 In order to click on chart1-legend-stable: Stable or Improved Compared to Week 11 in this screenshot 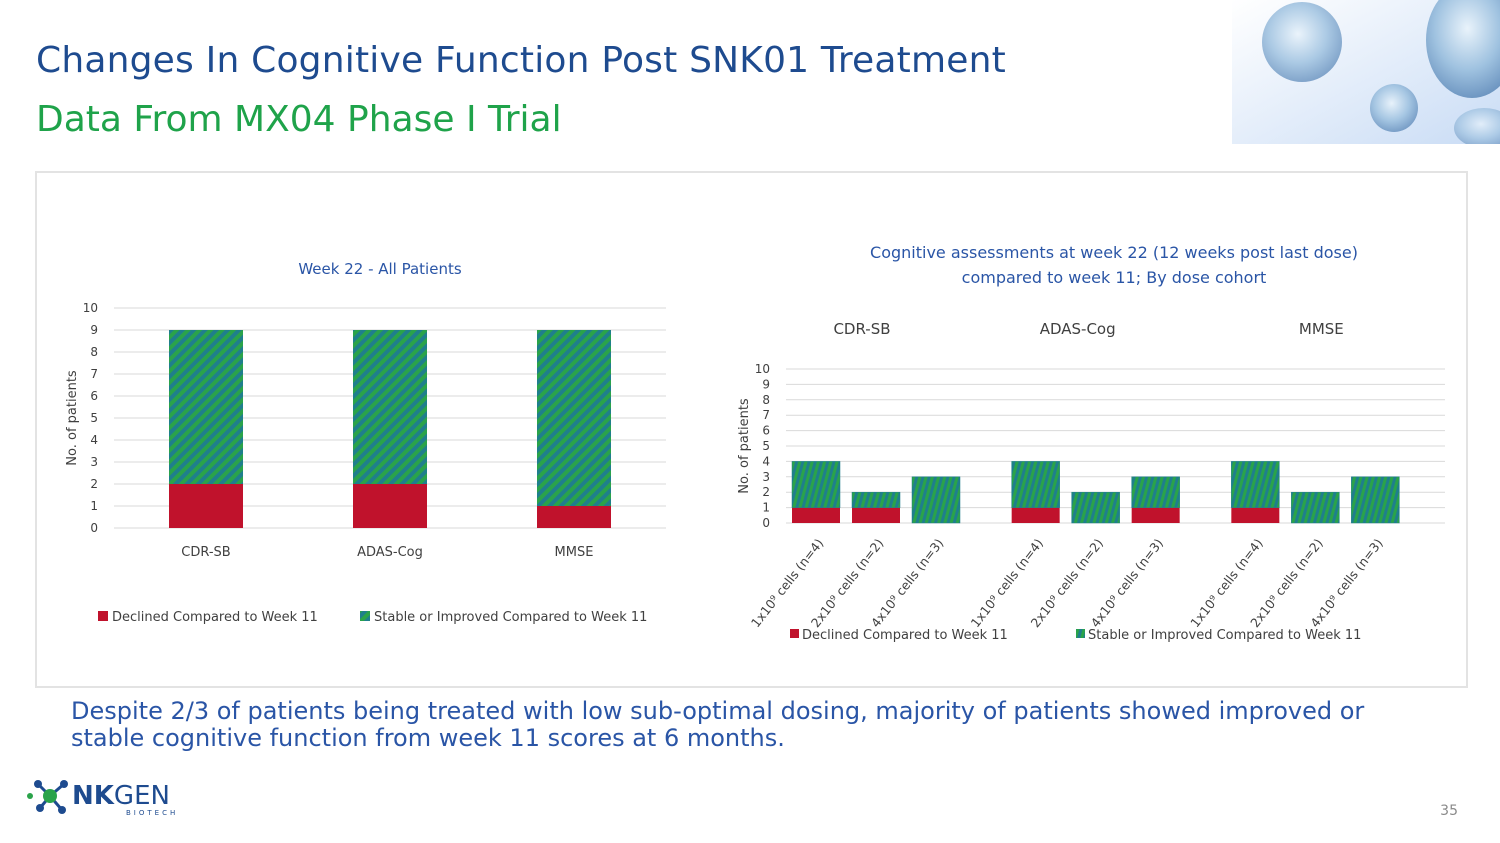, I will do `click(510, 617)`.